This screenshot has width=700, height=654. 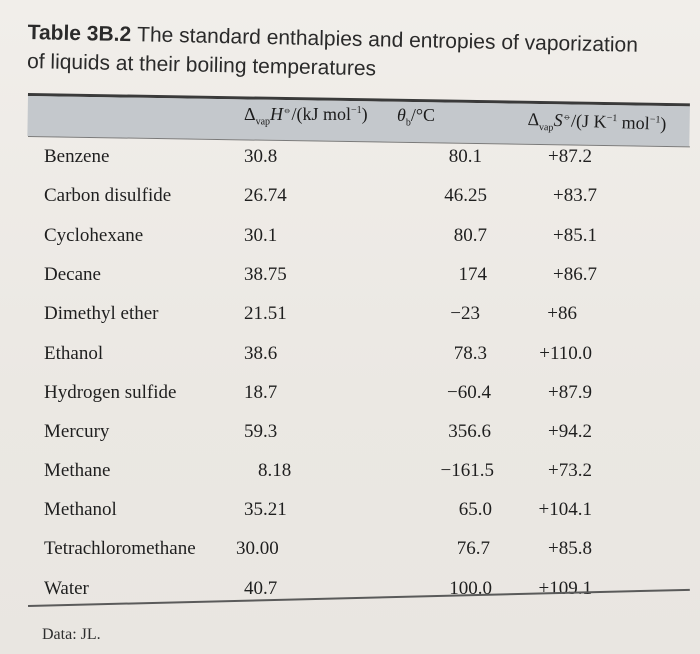 What do you see at coordinates (473, 274) in the screenshot?
I see `boiling-temp-value: 174` at bounding box center [473, 274].